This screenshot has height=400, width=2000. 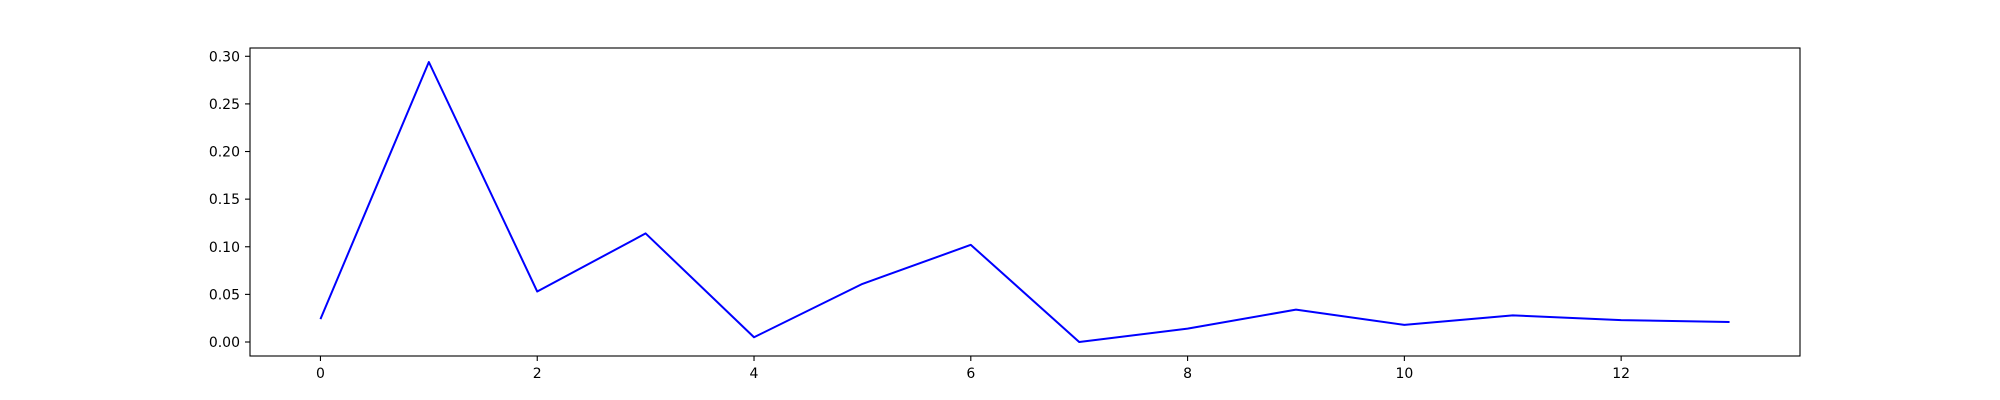 I want to click on y-tick-label: 0.30, so click(x=224, y=57).